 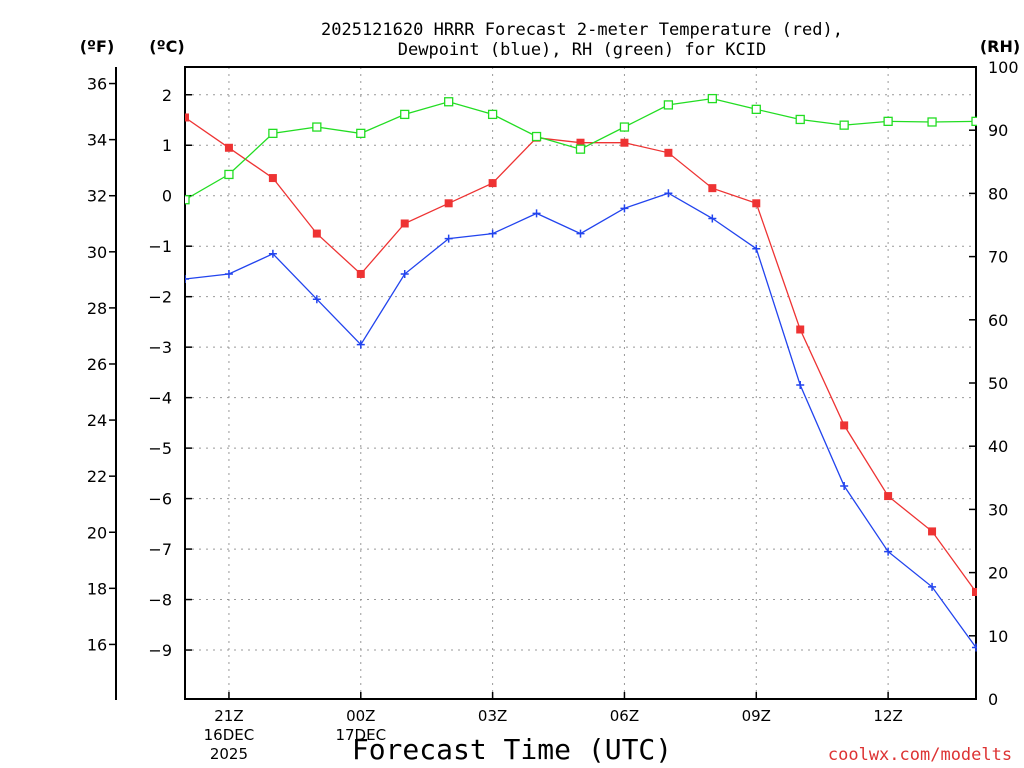 What do you see at coordinates (97, 84) in the screenshot?
I see `fahrenheit-tick-label: 36` at bounding box center [97, 84].